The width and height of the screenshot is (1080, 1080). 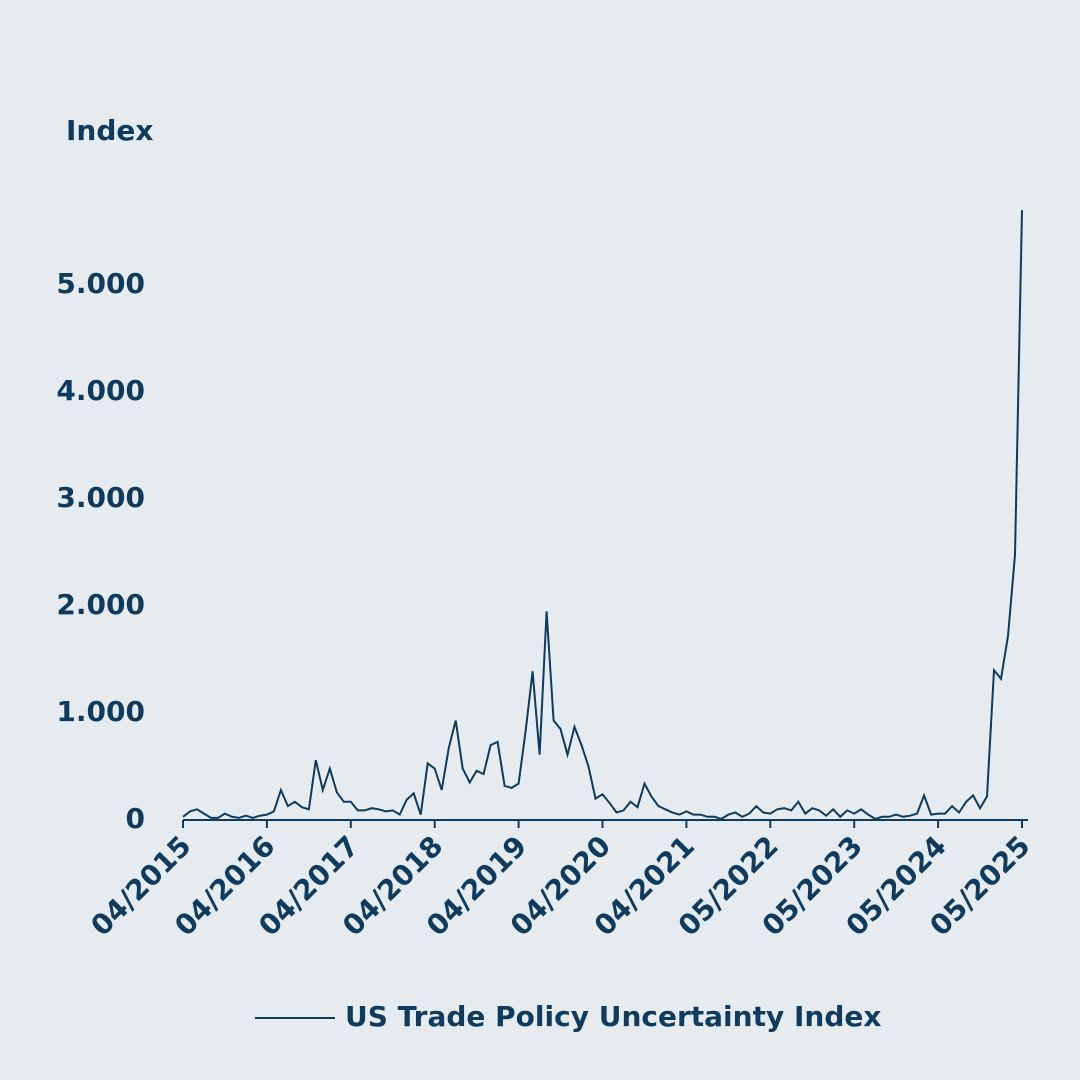 I want to click on y-tick-label: 2.000, so click(x=100, y=604).